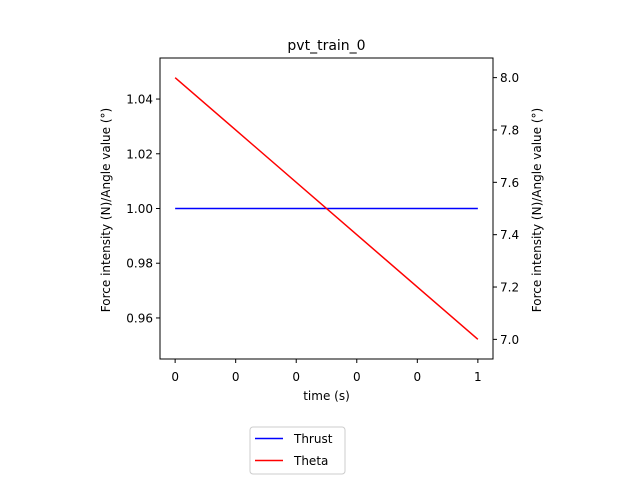 The image size is (640, 480). What do you see at coordinates (509, 235) in the screenshot?
I see `right-y-tick-label: 7.4` at bounding box center [509, 235].